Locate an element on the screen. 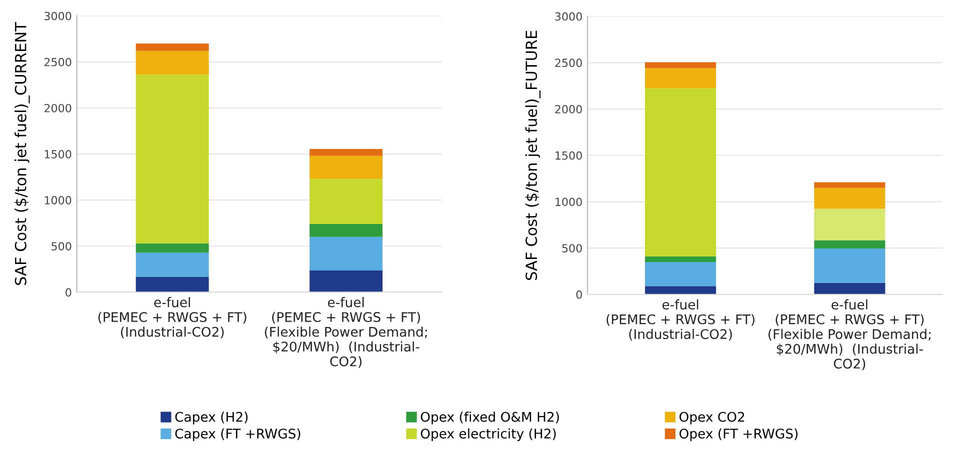 The width and height of the screenshot is (960, 453). legend-label: Capex (H2) is located at coordinates (211, 418).